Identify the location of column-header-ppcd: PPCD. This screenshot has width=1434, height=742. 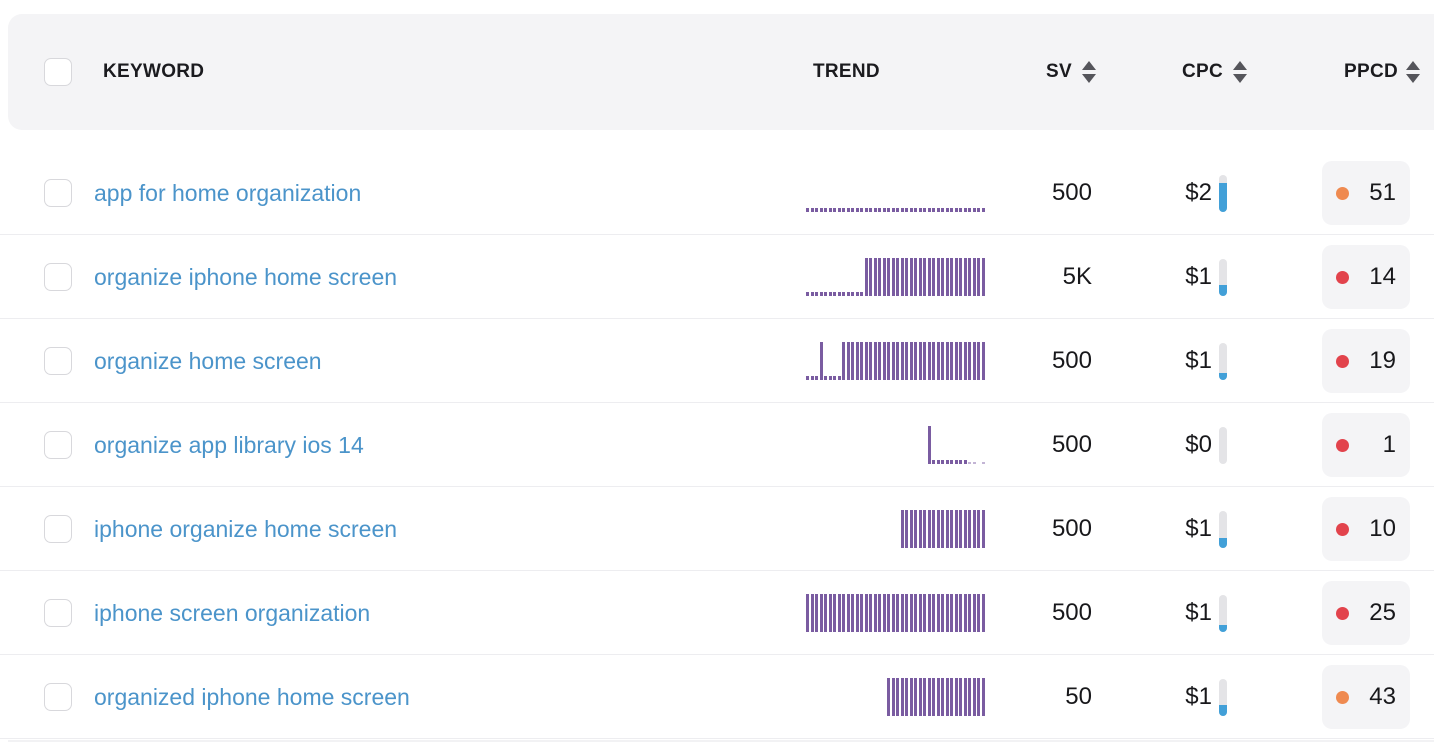
(1371, 71).